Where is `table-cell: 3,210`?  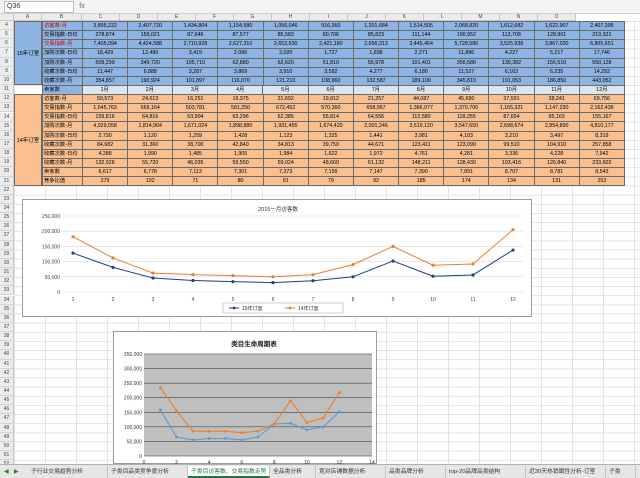
table-cell: 3,210 is located at coordinates (511, 135).